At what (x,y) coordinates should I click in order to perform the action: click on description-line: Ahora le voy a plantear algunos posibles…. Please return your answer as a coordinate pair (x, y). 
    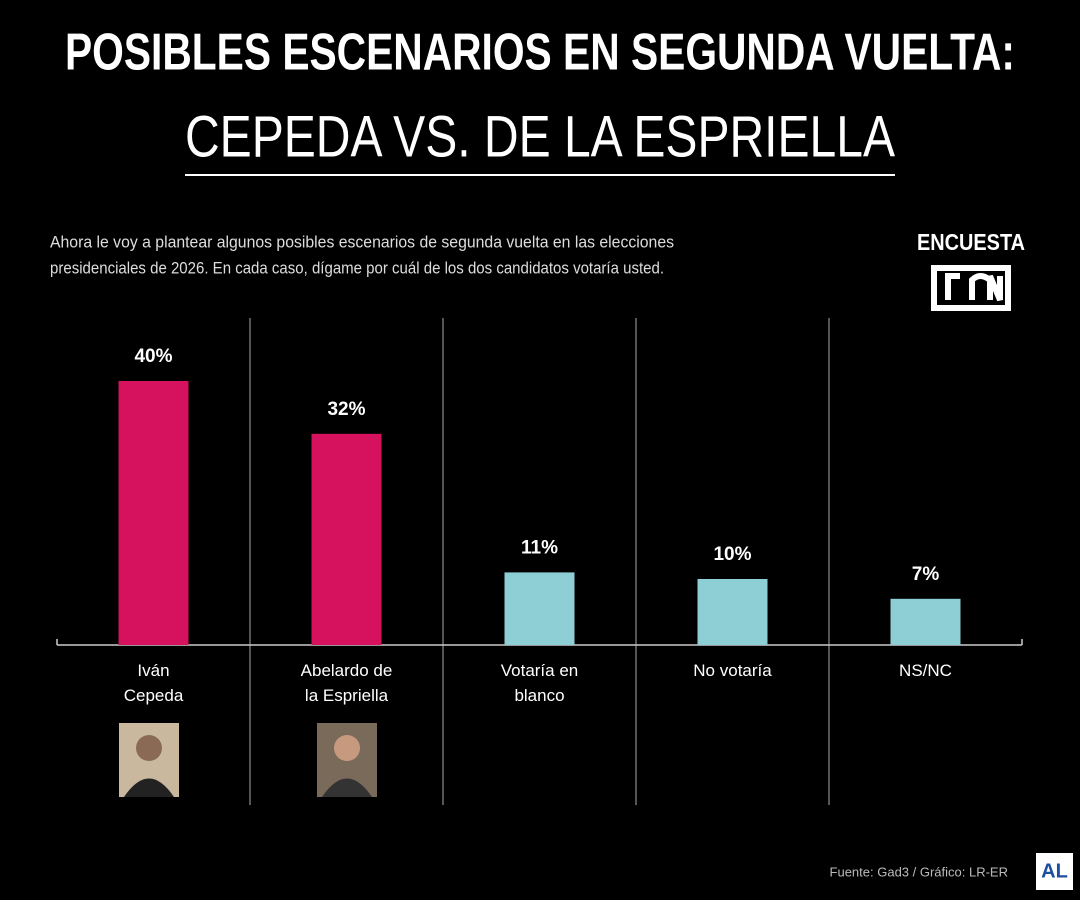
    Looking at the image, I should click on (362, 241).